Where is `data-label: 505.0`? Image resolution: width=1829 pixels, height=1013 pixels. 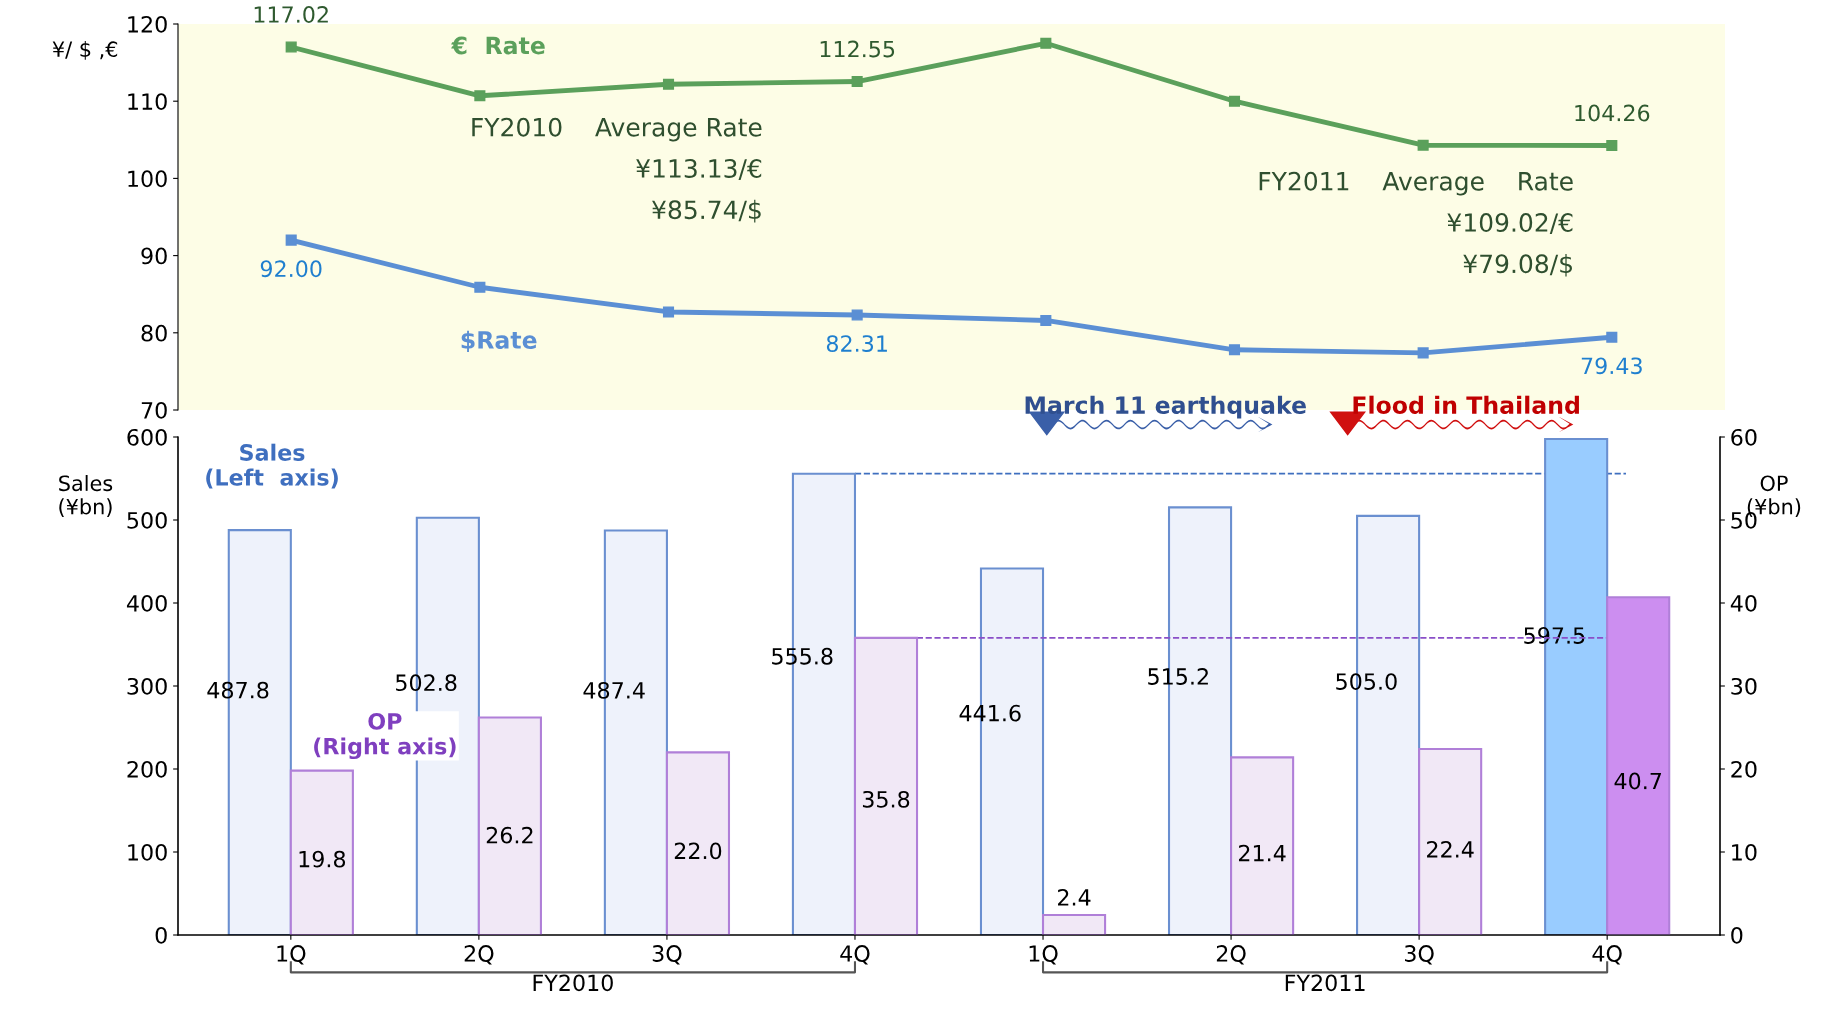
data-label: 505.0 is located at coordinates (1366, 681).